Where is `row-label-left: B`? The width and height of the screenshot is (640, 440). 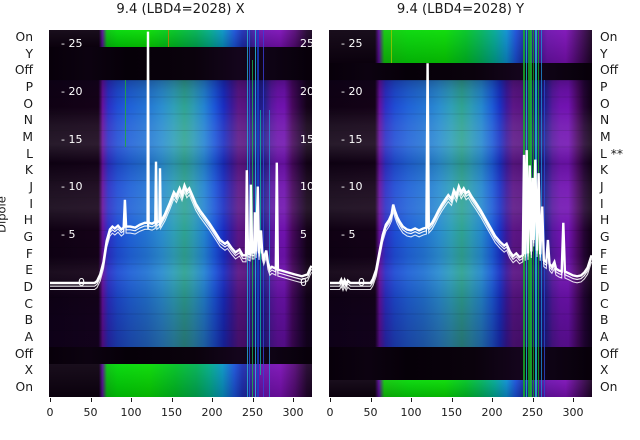 row-label-left: B is located at coordinates (28, 320).